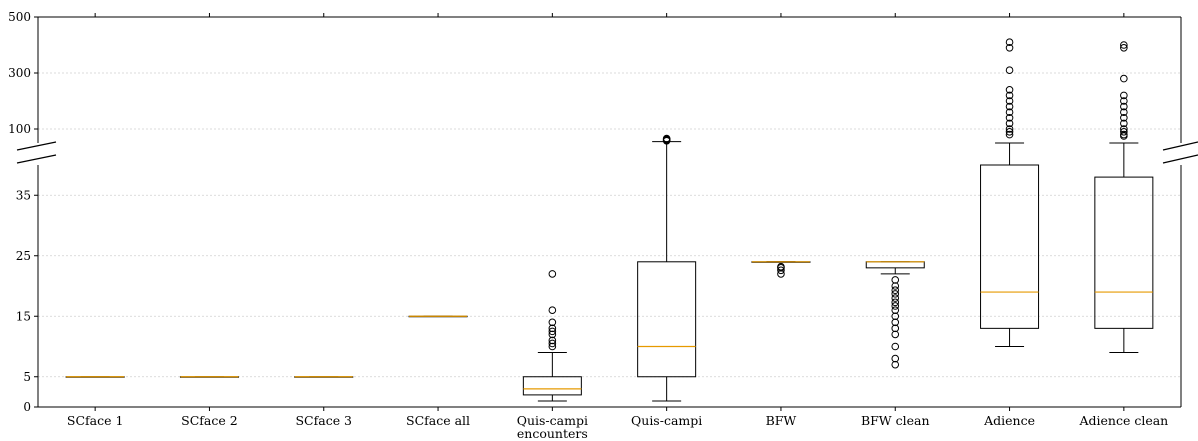  Describe the element at coordinates (27, 407) in the screenshot. I see `y-tick-label: 0` at that location.